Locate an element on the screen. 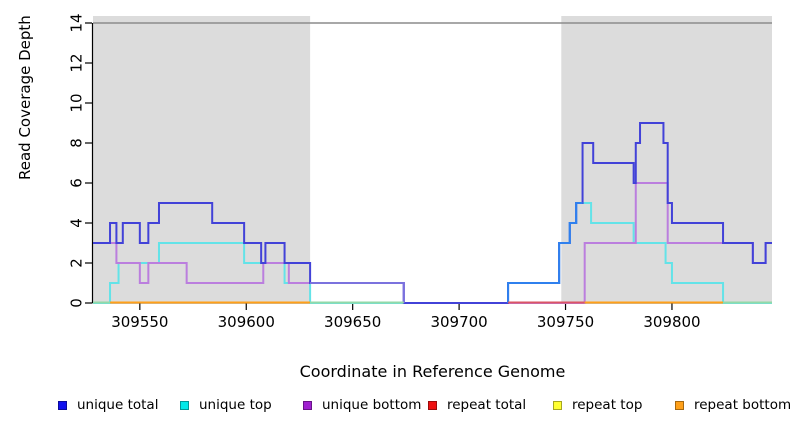 Image resolution: width=792 pixels, height=432 pixels. legend-item-repeat-top: repeat top is located at coordinates (597, 405).